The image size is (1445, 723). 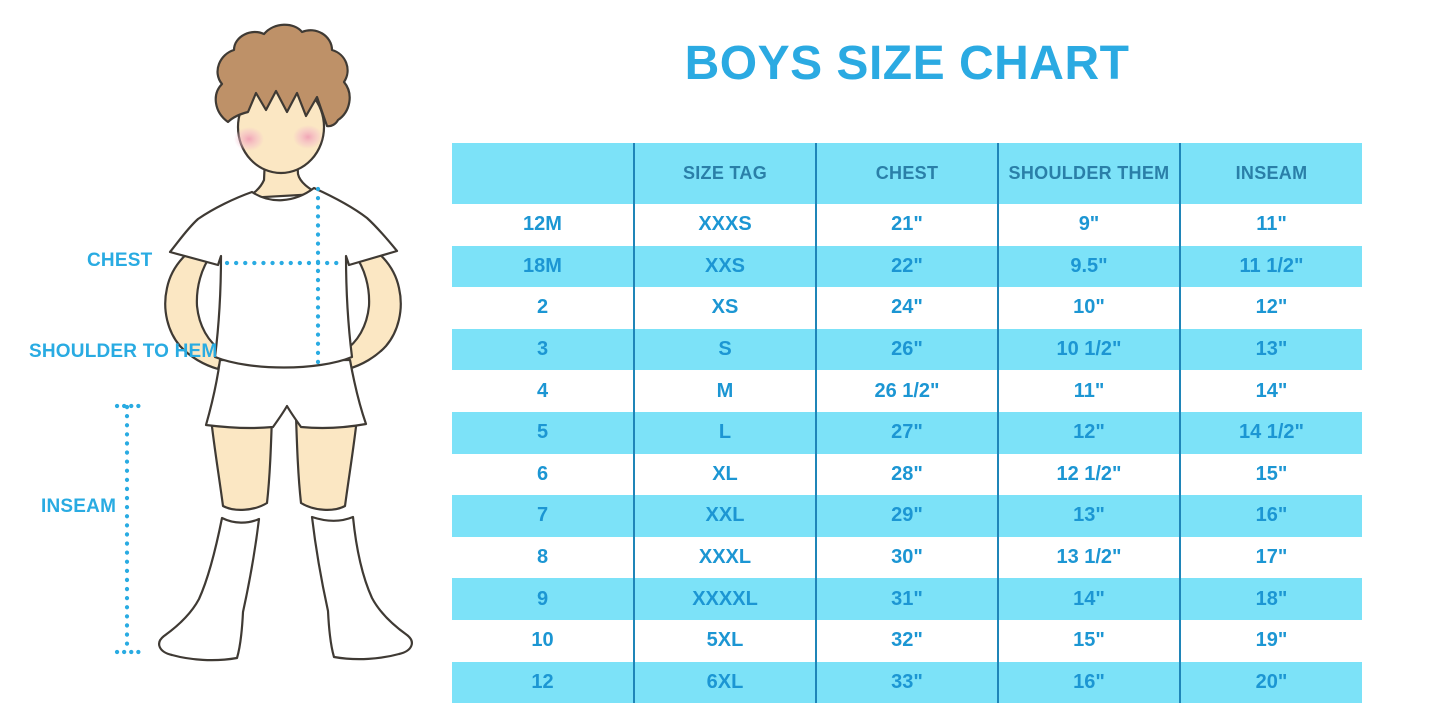 I want to click on header-cell-inseam: INSEAM, so click(x=1270, y=173).